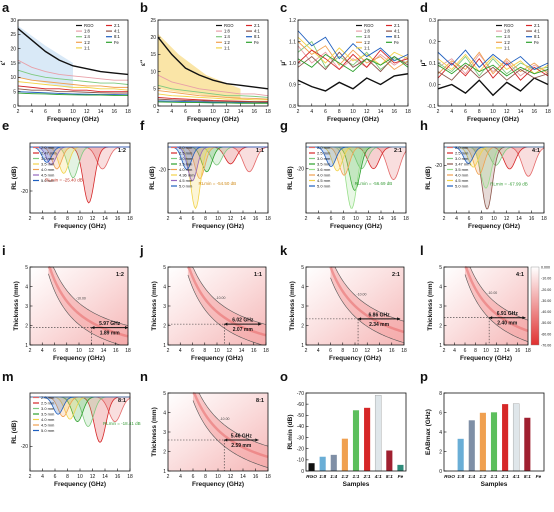 The height and width of the screenshot is (512, 554). What do you see at coordinates (432, 42) in the screenshot?
I see `y-tick-label: 0.2` at bounding box center [432, 42].